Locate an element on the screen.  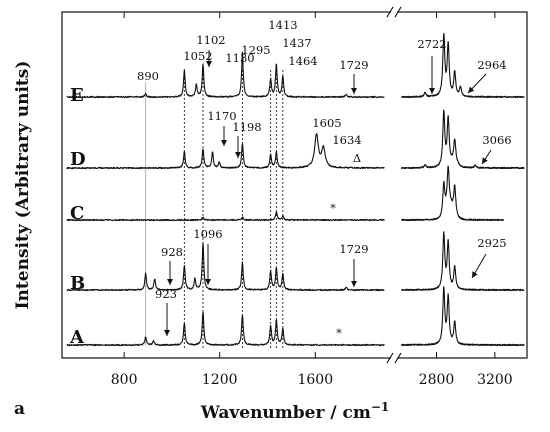
peak-label-E-2964: 2964 is located at coordinates (491, 65).